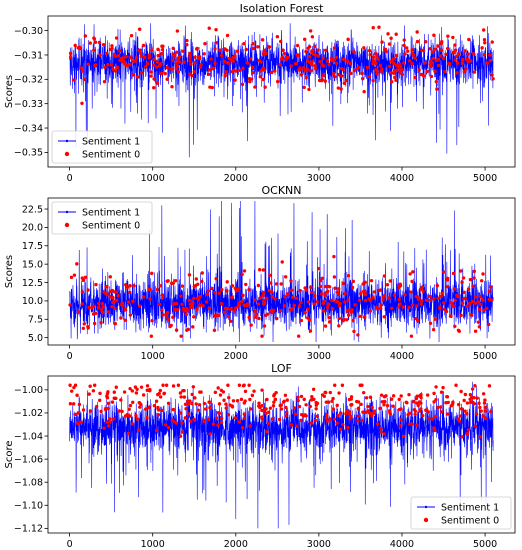 Image resolution: width=522 pixels, height=550 pixels. I want to click on legend-box, so click(102, 218).